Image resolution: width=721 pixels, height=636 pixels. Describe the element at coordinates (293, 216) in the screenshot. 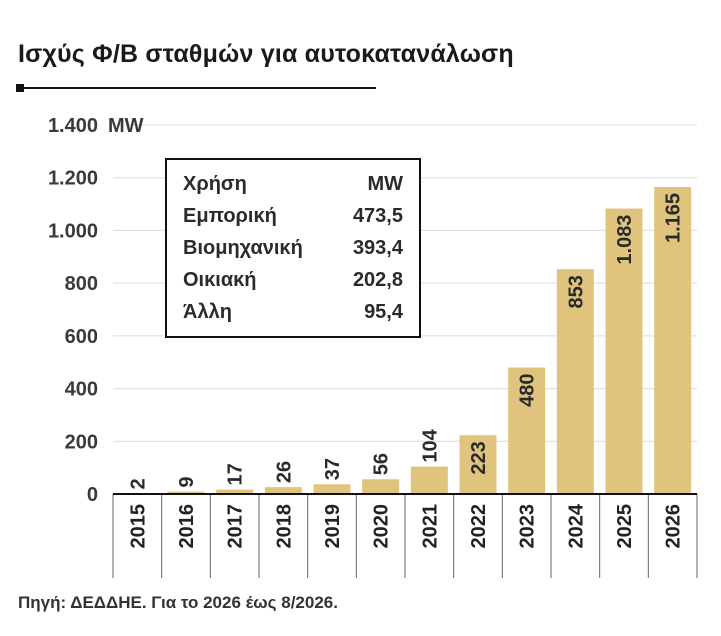

I see `usage-table-row: Εμπορική 473,5` at that location.